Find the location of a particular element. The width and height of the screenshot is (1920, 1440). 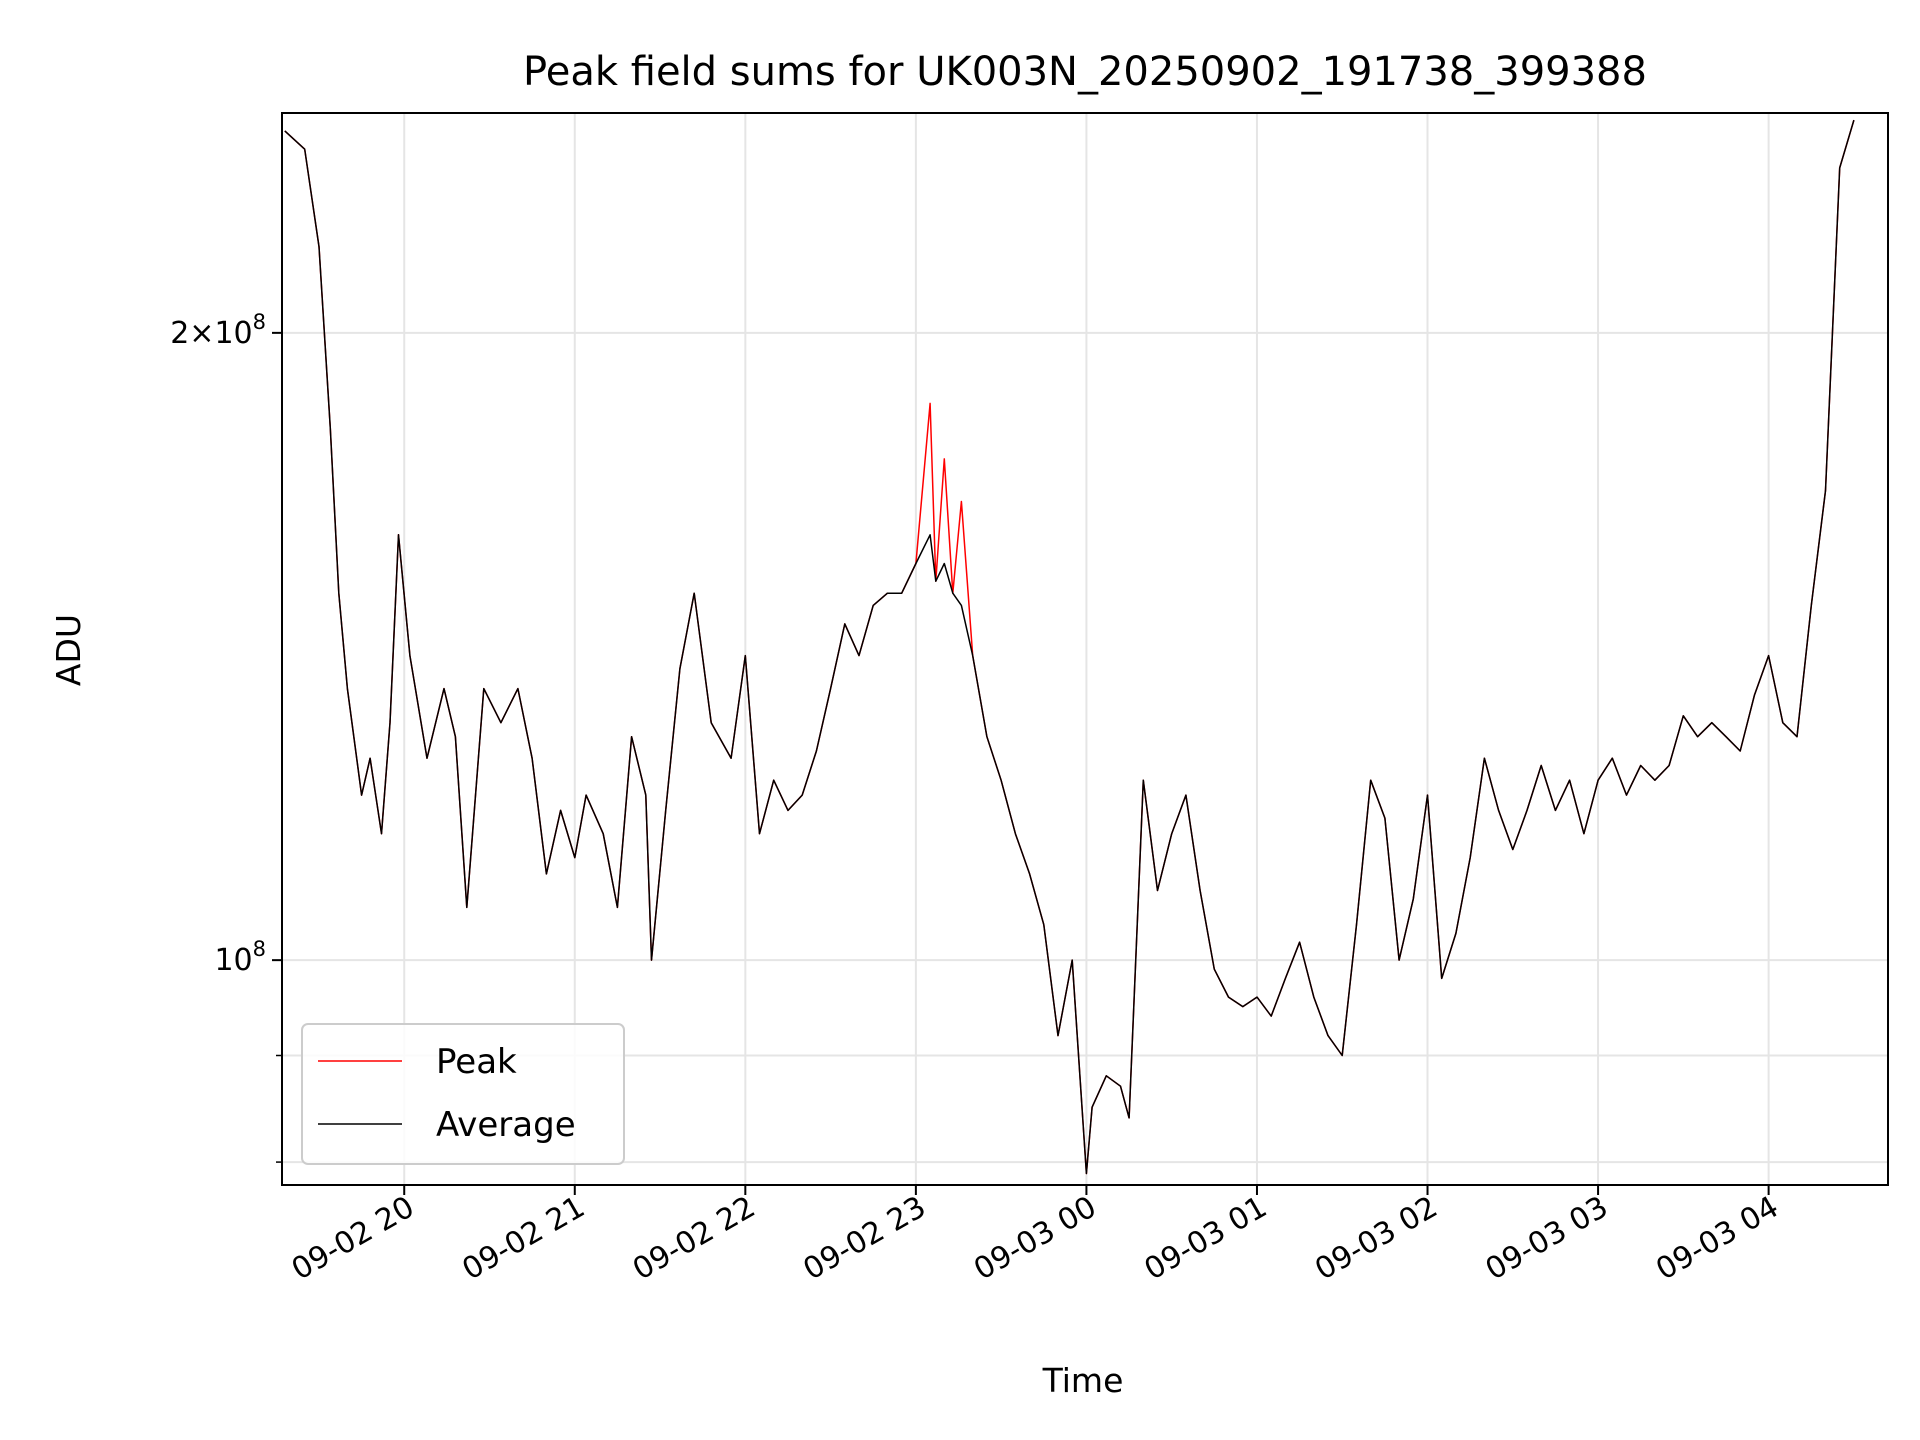

legend: Peak Average is located at coordinates (463, 1094).